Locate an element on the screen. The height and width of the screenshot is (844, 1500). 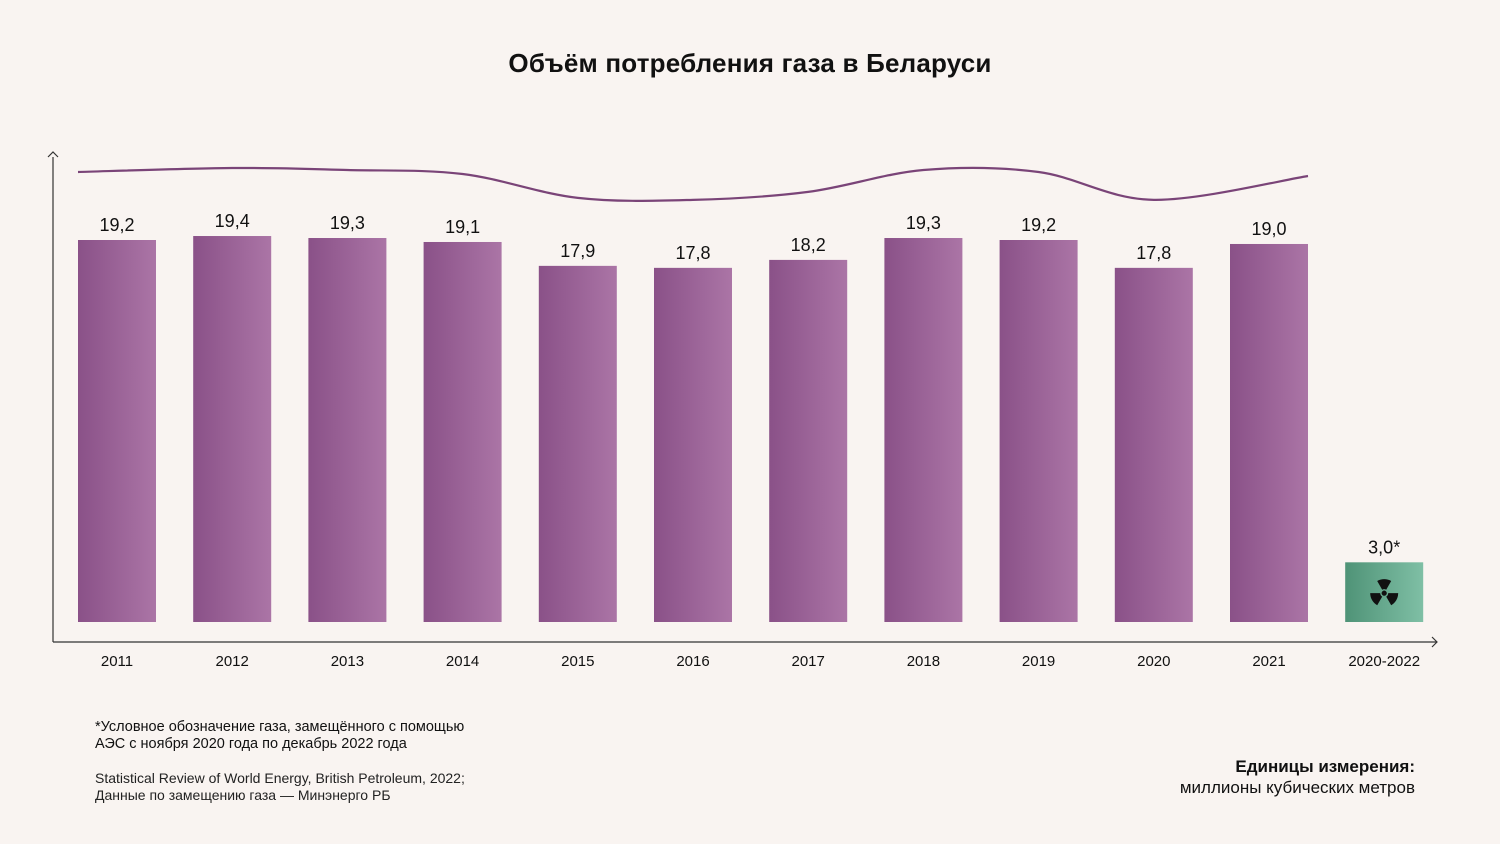
source-line: Данные по замещению газа — Минэнерго РБ is located at coordinates (243, 795).